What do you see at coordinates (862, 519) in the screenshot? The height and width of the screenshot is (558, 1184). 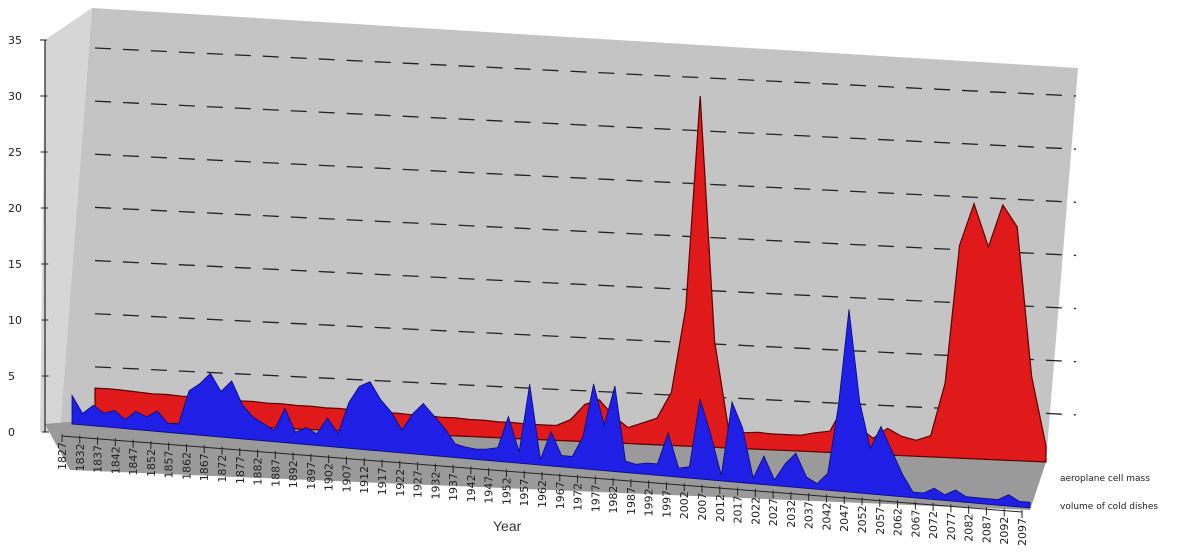 I see `x-tick-label: 2052` at bounding box center [862, 519].